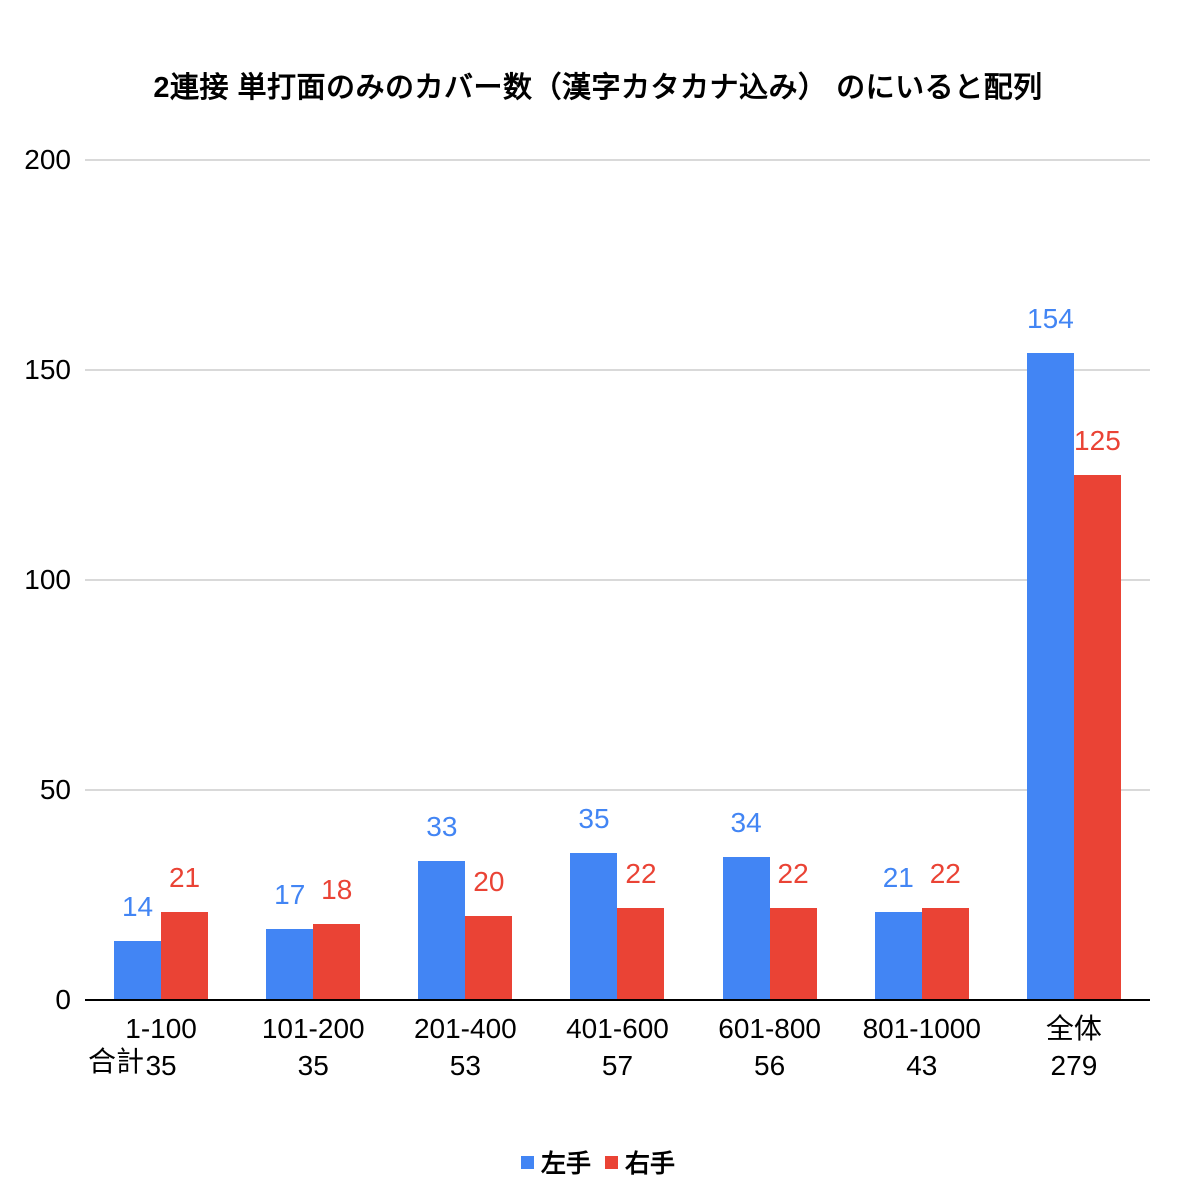 The width and height of the screenshot is (1196, 1196). I want to click on category-label: 401-600, so click(617, 1028).